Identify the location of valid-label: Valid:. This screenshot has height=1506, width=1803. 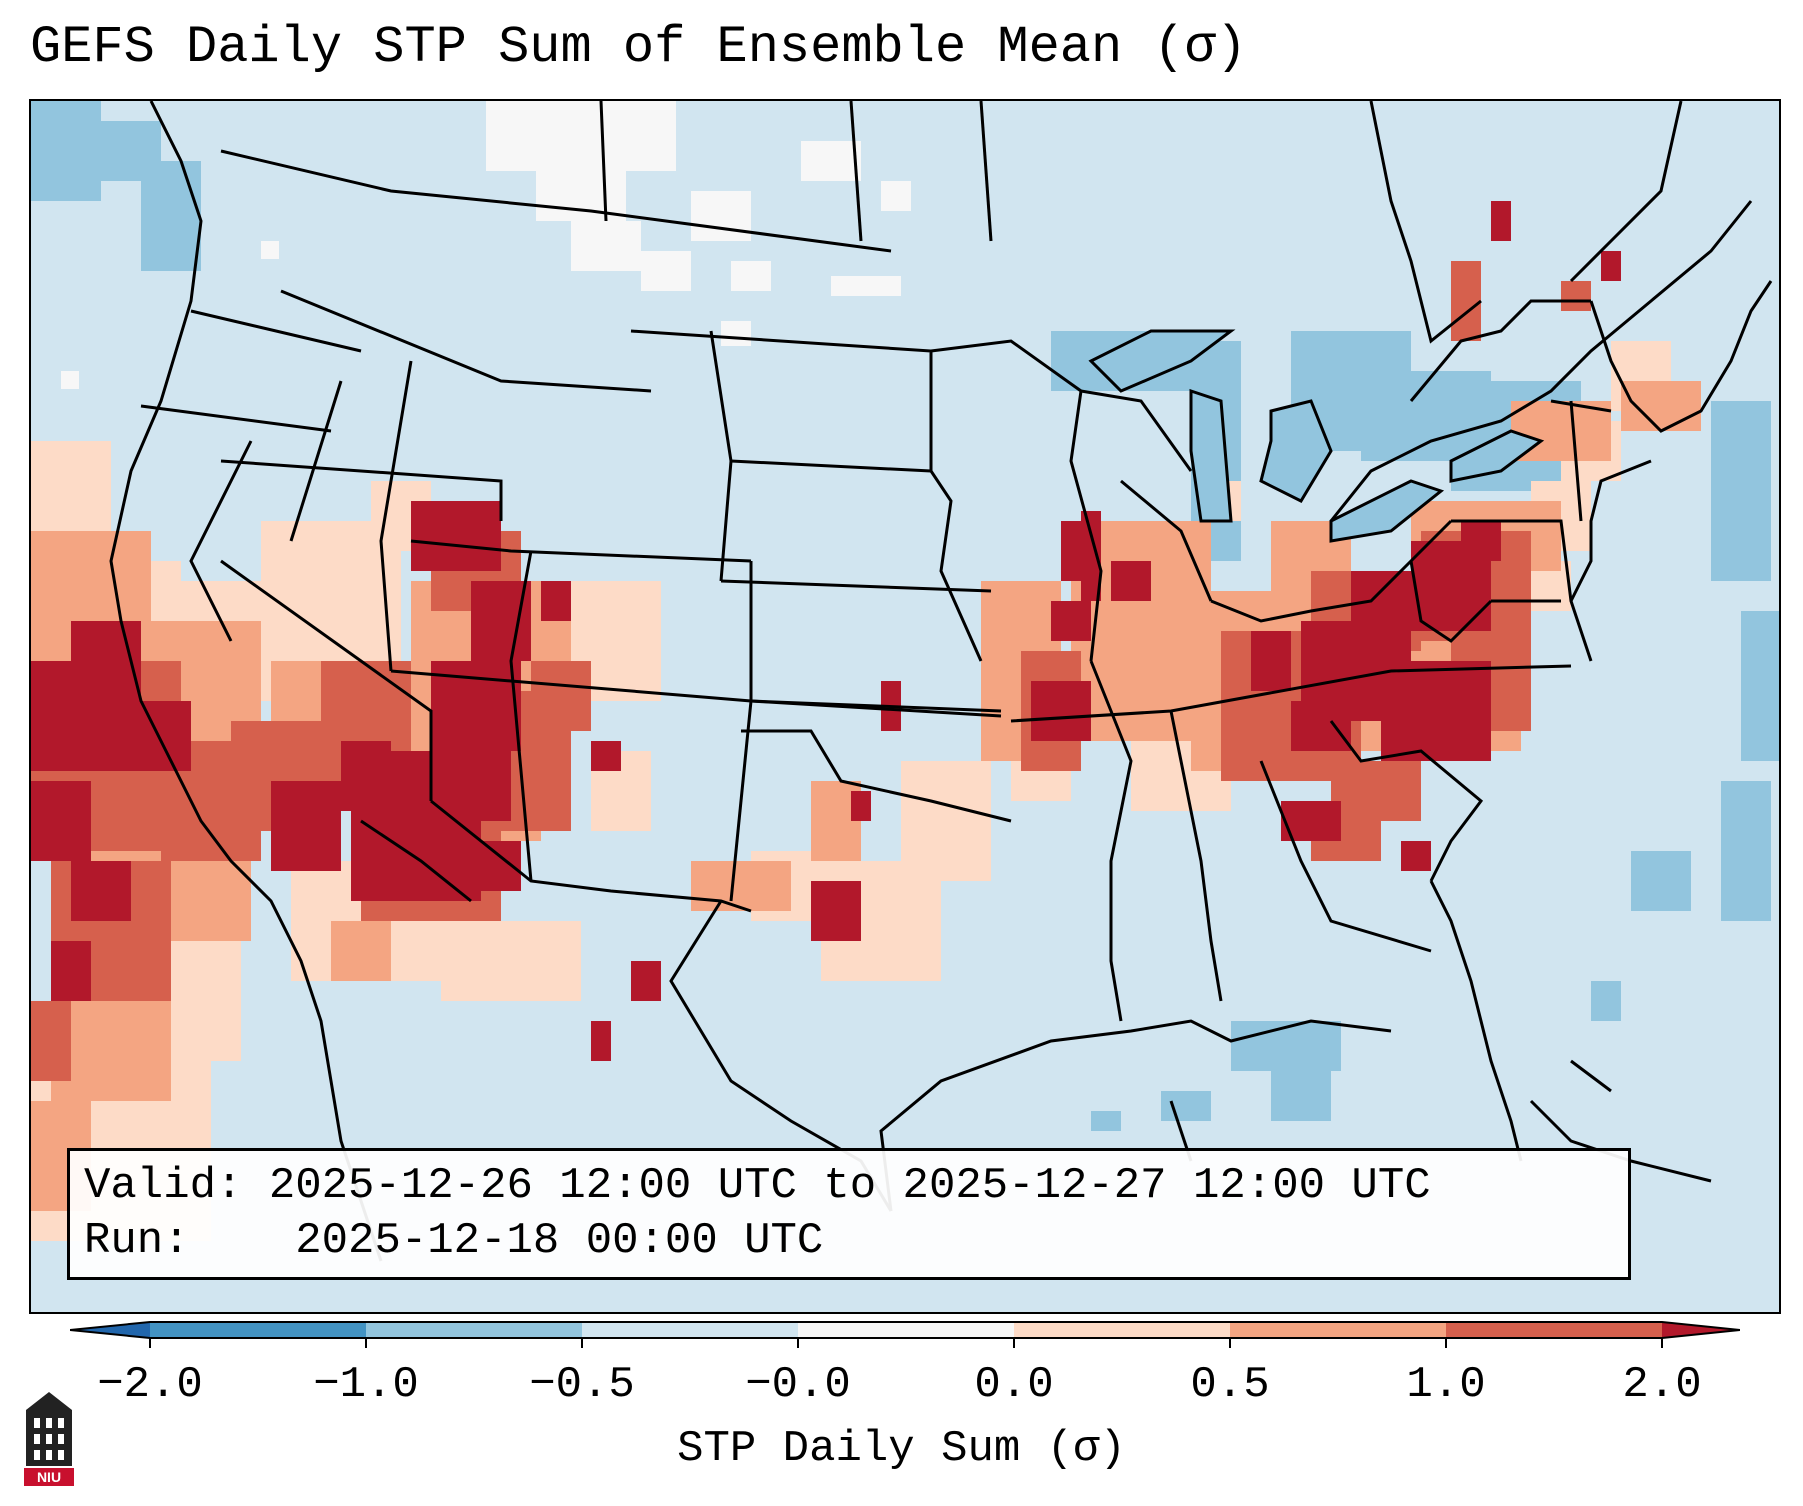
(163, 1186).